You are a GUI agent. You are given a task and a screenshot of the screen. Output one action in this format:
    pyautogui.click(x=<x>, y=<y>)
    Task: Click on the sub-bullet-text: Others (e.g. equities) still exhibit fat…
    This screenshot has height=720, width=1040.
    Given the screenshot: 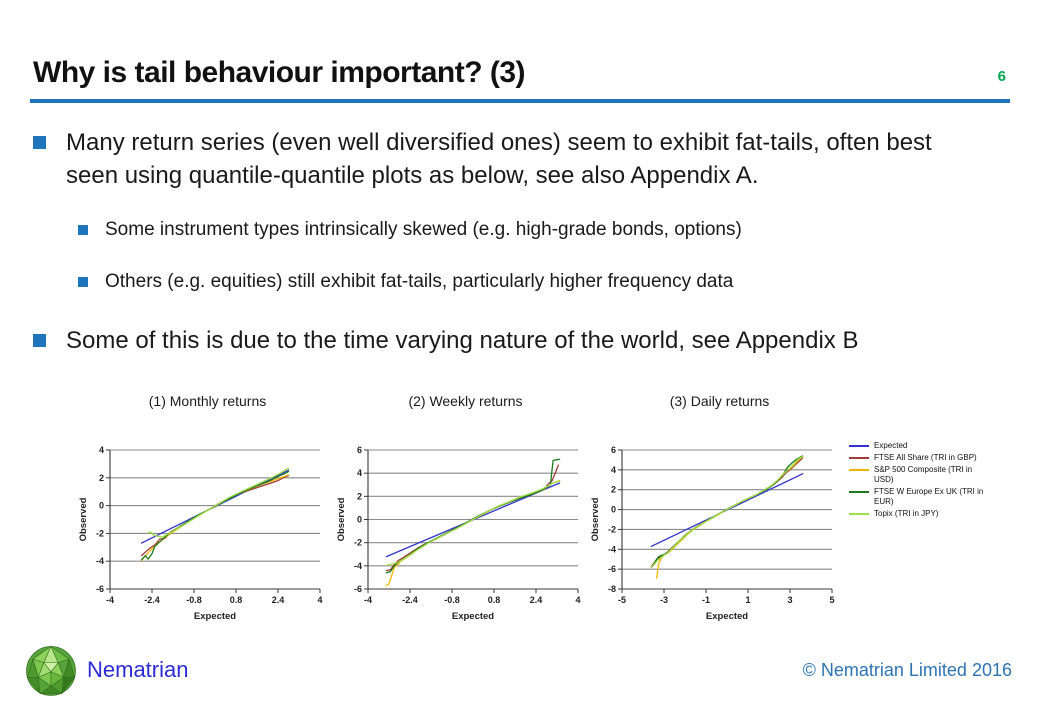 What is the action you would take?
    pyautogui.click(x=419, y=281)
    